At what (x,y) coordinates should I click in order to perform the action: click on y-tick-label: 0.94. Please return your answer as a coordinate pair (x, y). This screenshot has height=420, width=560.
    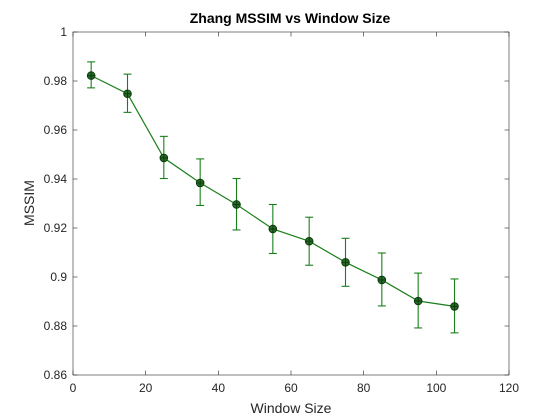
    Looking at the image, I should click on (56, 179).